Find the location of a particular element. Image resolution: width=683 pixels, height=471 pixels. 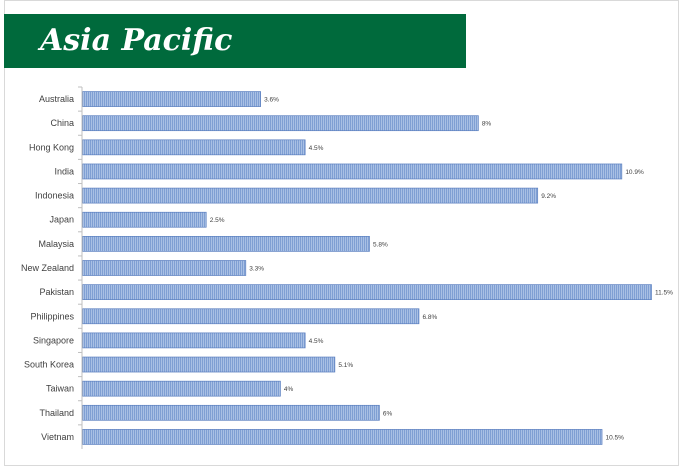

value-label: 9.2% is located at coordinates (548, 196).